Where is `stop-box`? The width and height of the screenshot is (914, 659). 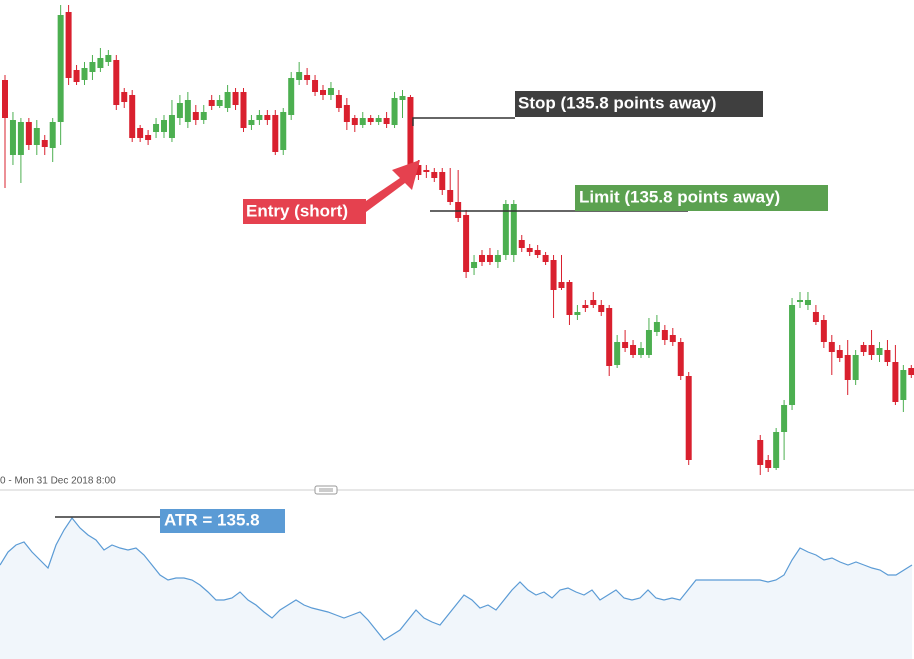
stop-box is located at coordinates (639, 104).